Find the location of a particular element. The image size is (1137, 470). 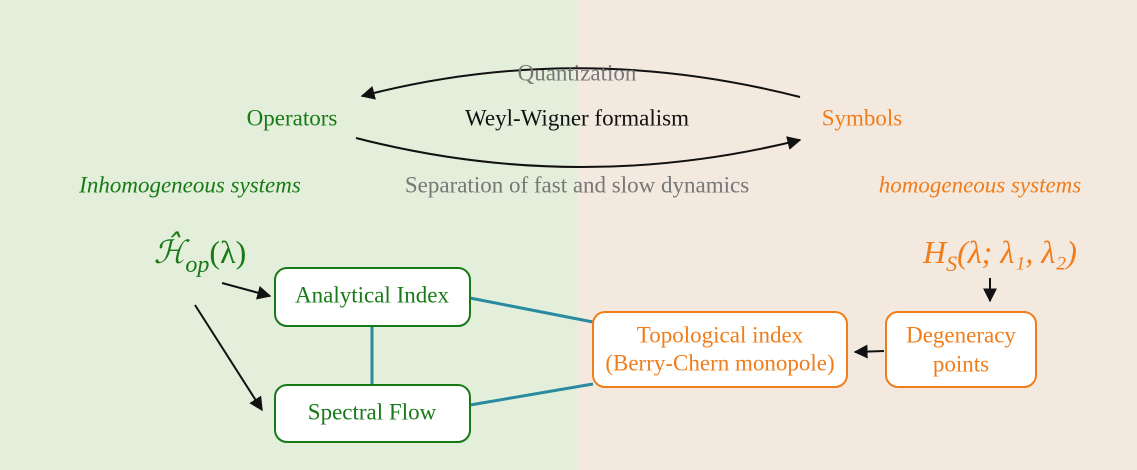

formula-main: ℋ̂ is located at coordinates (172, 251).